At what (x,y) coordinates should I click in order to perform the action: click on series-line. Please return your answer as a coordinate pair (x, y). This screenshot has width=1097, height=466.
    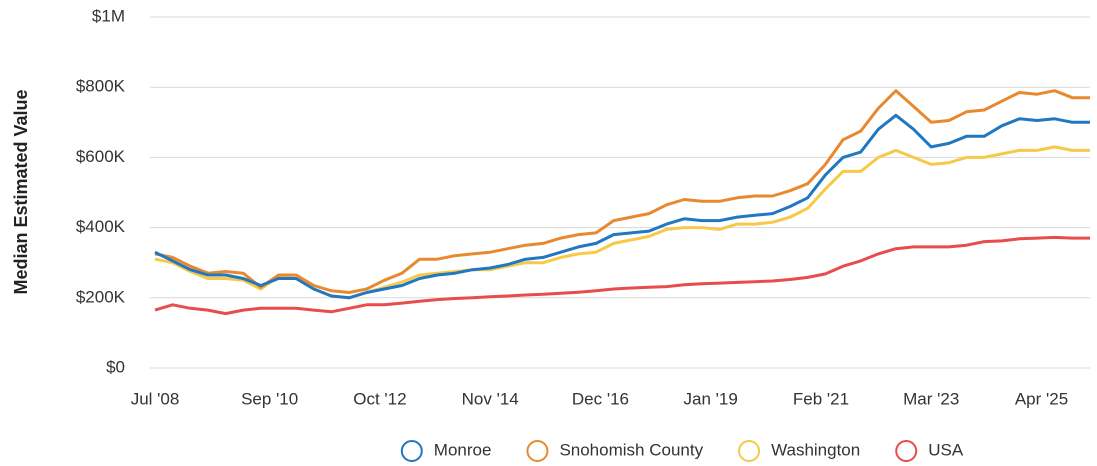
    Looking at the image, I should click on (622, 275).